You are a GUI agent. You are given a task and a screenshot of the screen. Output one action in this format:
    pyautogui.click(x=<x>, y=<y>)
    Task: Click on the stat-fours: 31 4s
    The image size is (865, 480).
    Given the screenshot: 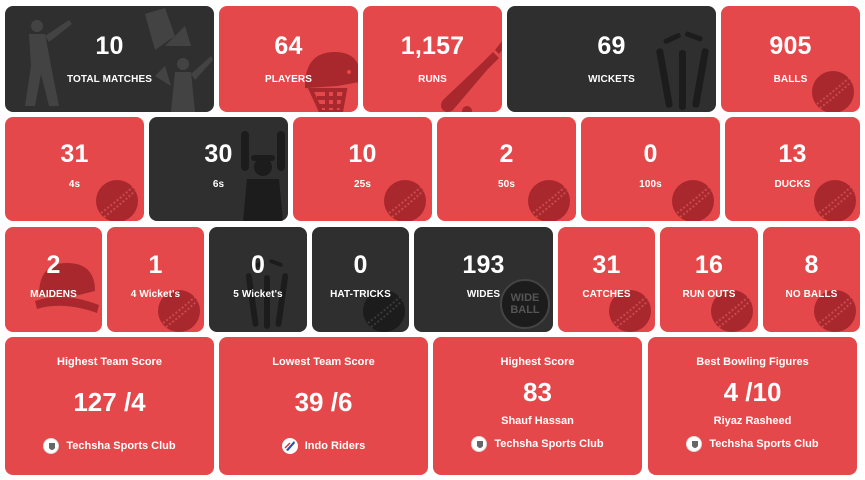 What is the action you would take?
    pyautogui.click(x=74, y=169)
    